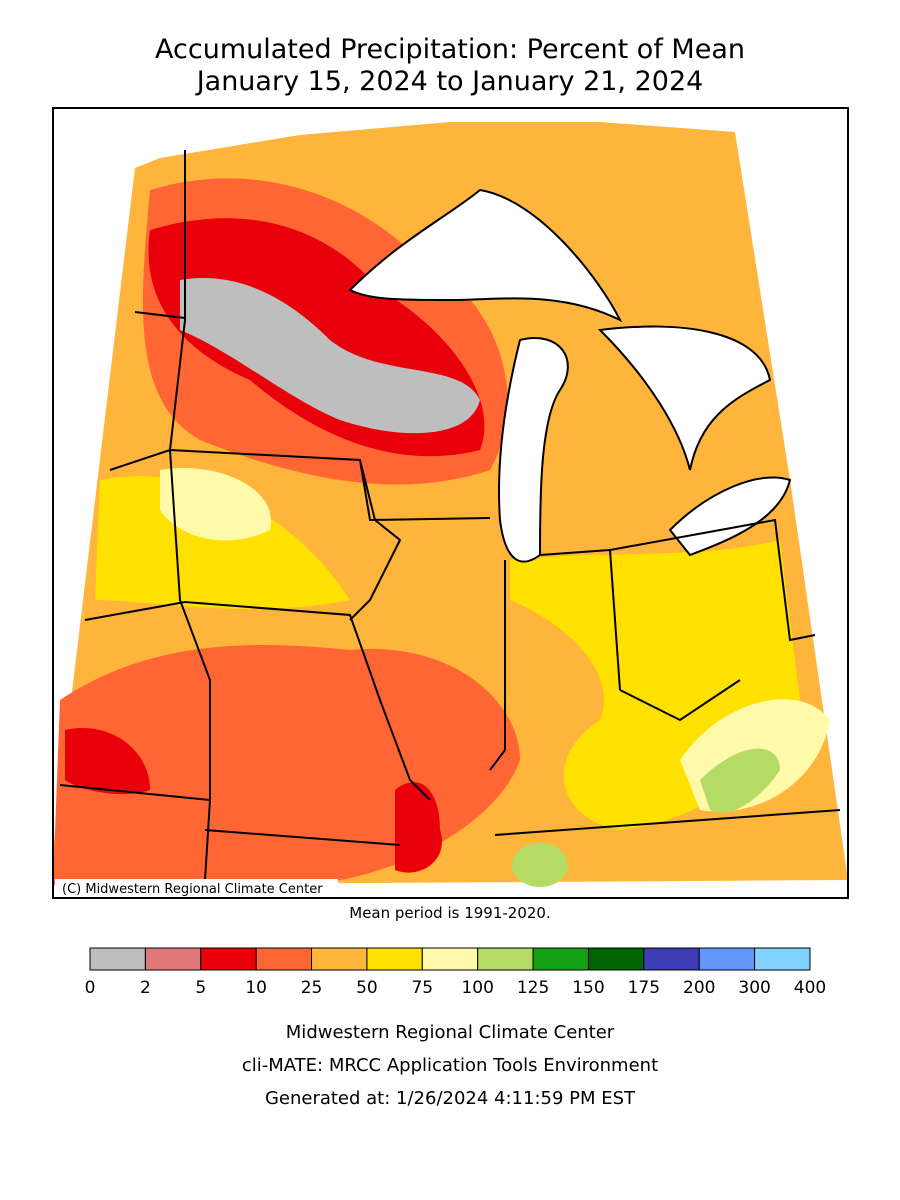 The width and height of the screenshot is (900, 1200). I want to click on legend-tick-label: 175, so click(644, 988).